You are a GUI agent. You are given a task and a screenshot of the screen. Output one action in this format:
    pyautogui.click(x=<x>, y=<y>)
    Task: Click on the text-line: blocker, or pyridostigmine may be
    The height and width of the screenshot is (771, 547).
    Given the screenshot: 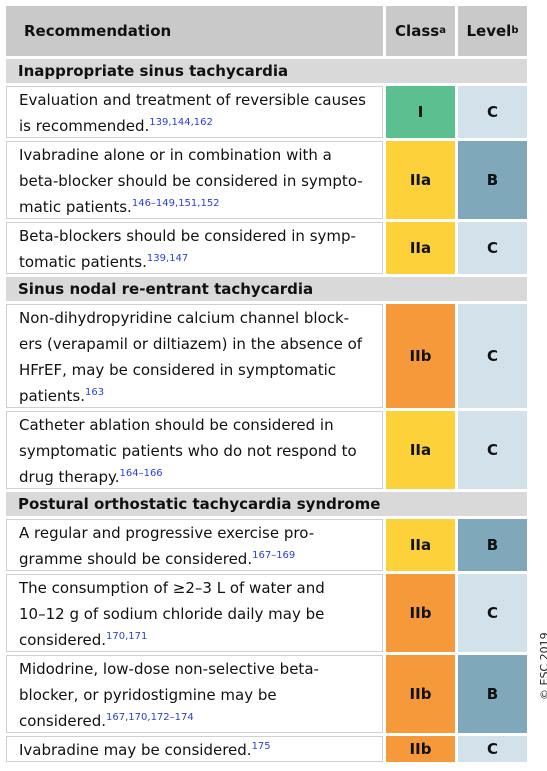 What is the action you would take?
    pyautogui.click(x=200, y=695)
    